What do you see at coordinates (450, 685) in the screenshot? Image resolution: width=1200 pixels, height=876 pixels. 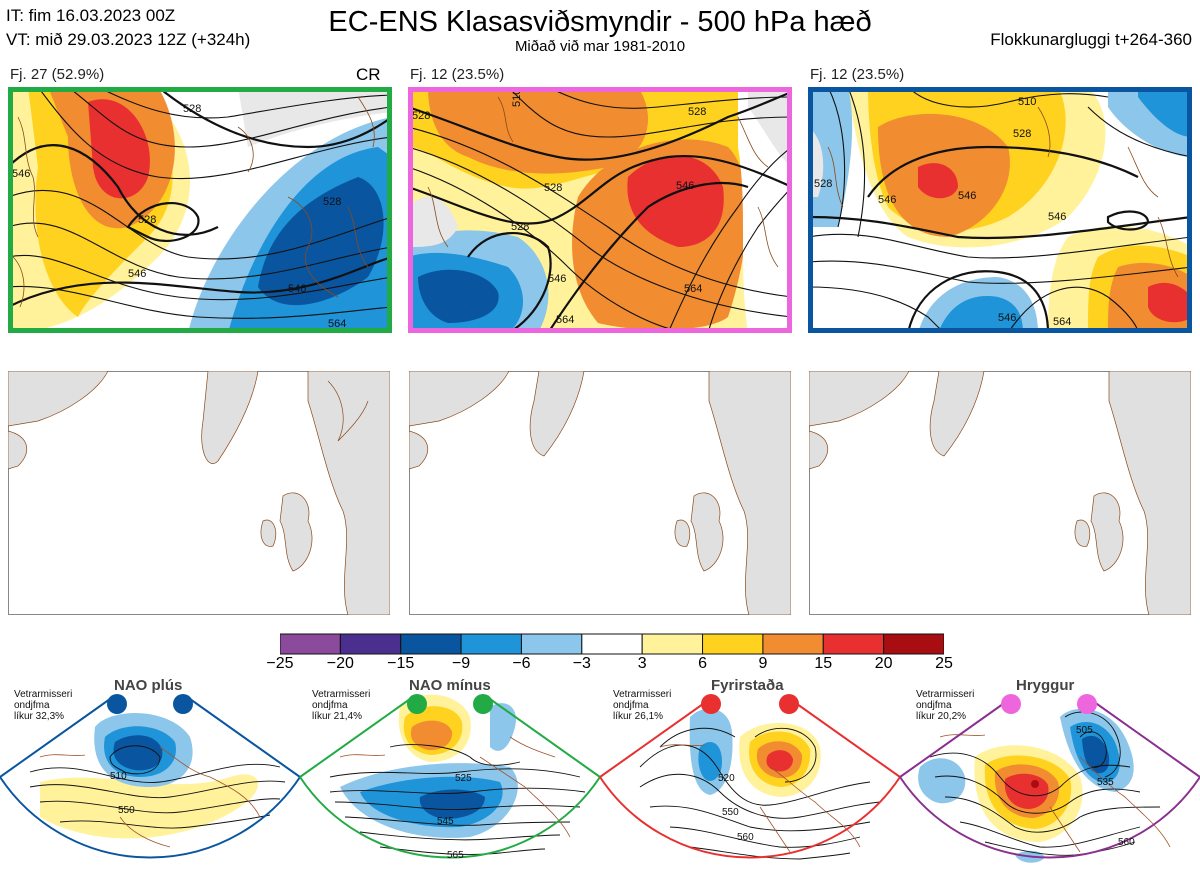 I see `regime-2-title: NAO mínus` at bounding box center [450, 685].